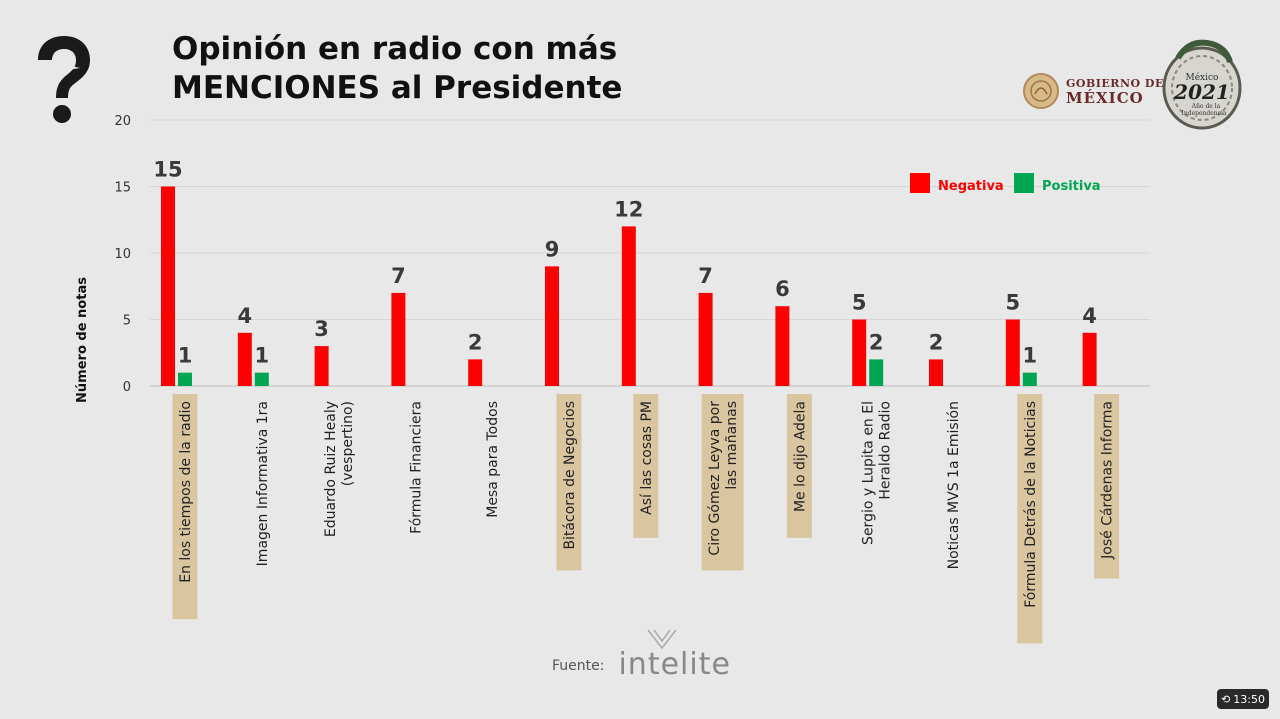  What do you see at coordinates (662, 639) in the screenshot?
I see `intelite-mark-icon` at bounding box center [662, 639].